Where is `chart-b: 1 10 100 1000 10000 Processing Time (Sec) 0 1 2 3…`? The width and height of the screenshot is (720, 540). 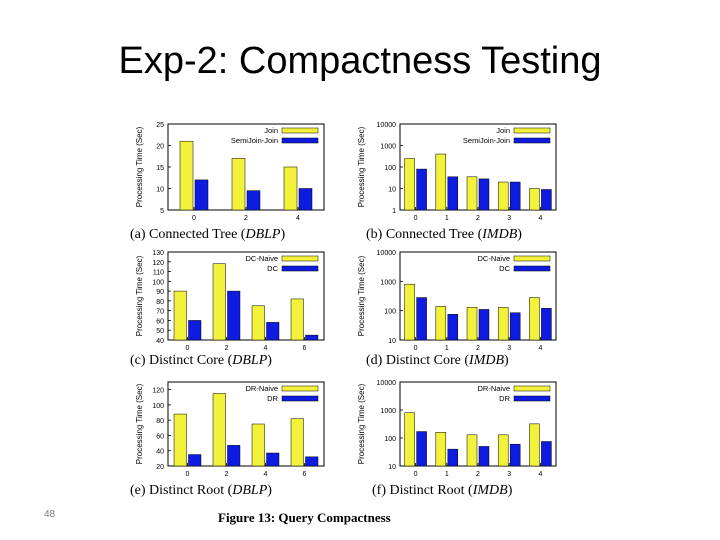 chart-b: 1 10 100 1000 10000 Processing Time (Sec) 0 1 2 3… is located at coordinates (457, 172).